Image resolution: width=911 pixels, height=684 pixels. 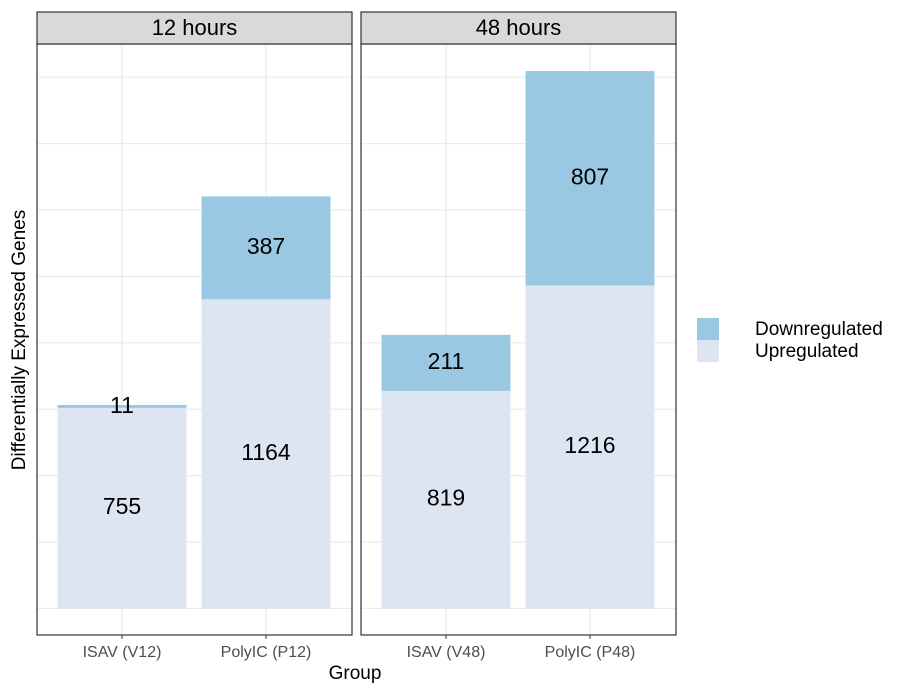 I want to click on strip-label: 12 hours, so click(x=195, y=27).